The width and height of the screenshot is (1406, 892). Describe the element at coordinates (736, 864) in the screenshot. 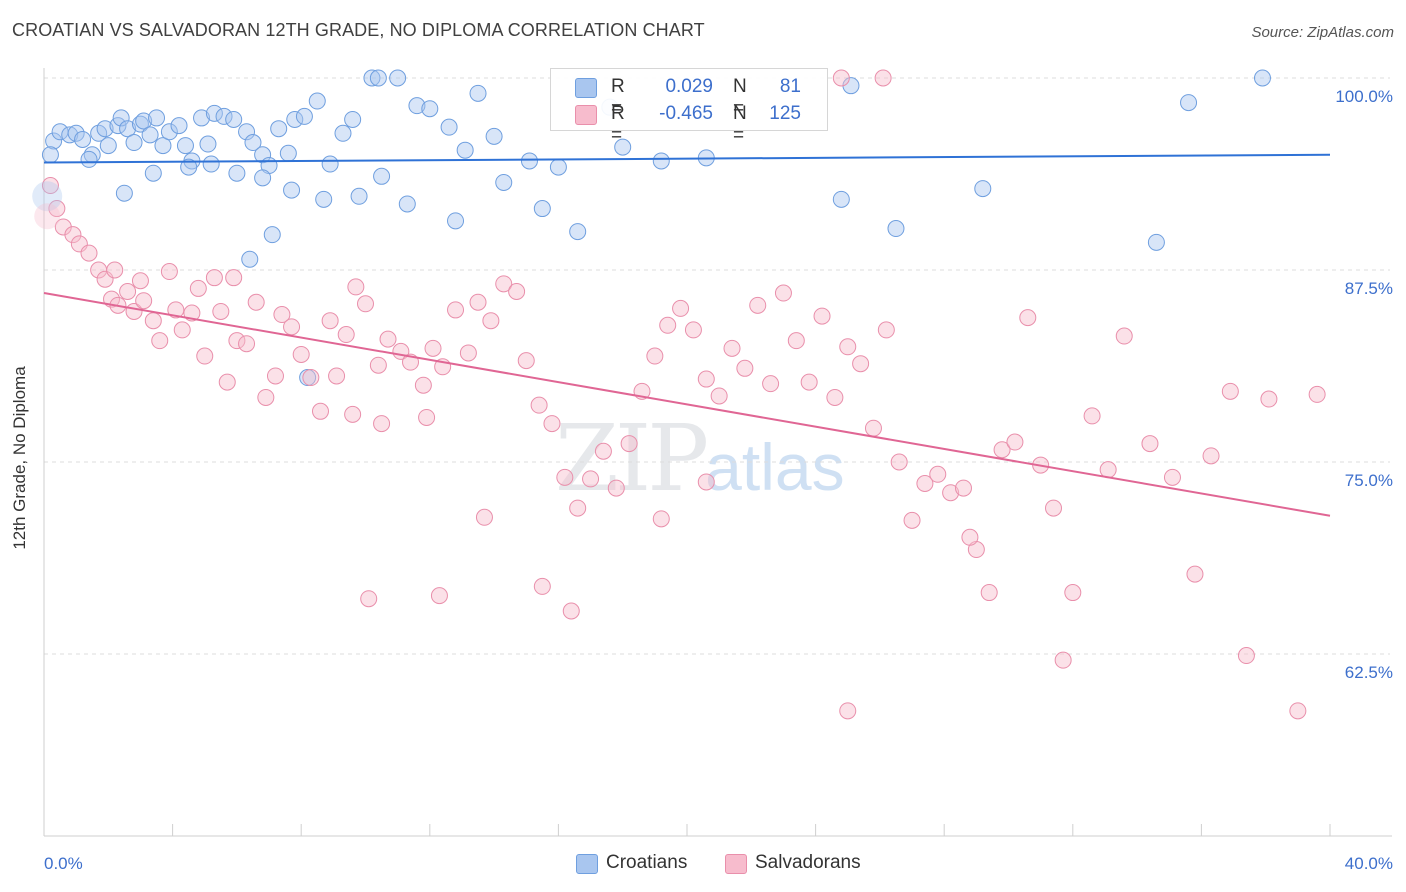

I see `bottom-legend-swatch-salvadorans` at that location.